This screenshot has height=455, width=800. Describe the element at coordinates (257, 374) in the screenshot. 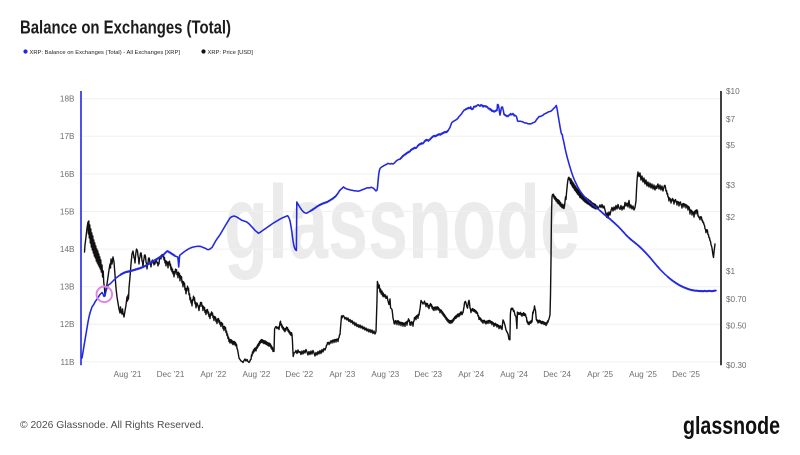

I see `svg-text: Aug ’22` at that location.